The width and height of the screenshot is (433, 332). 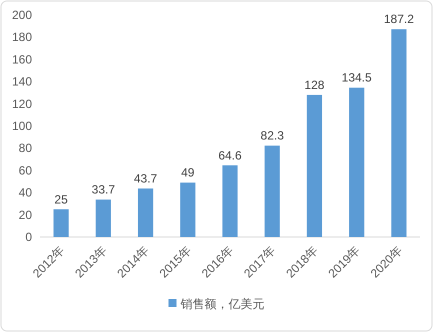 I want to click on data-label: 33.7, so click(x=104, y=189).